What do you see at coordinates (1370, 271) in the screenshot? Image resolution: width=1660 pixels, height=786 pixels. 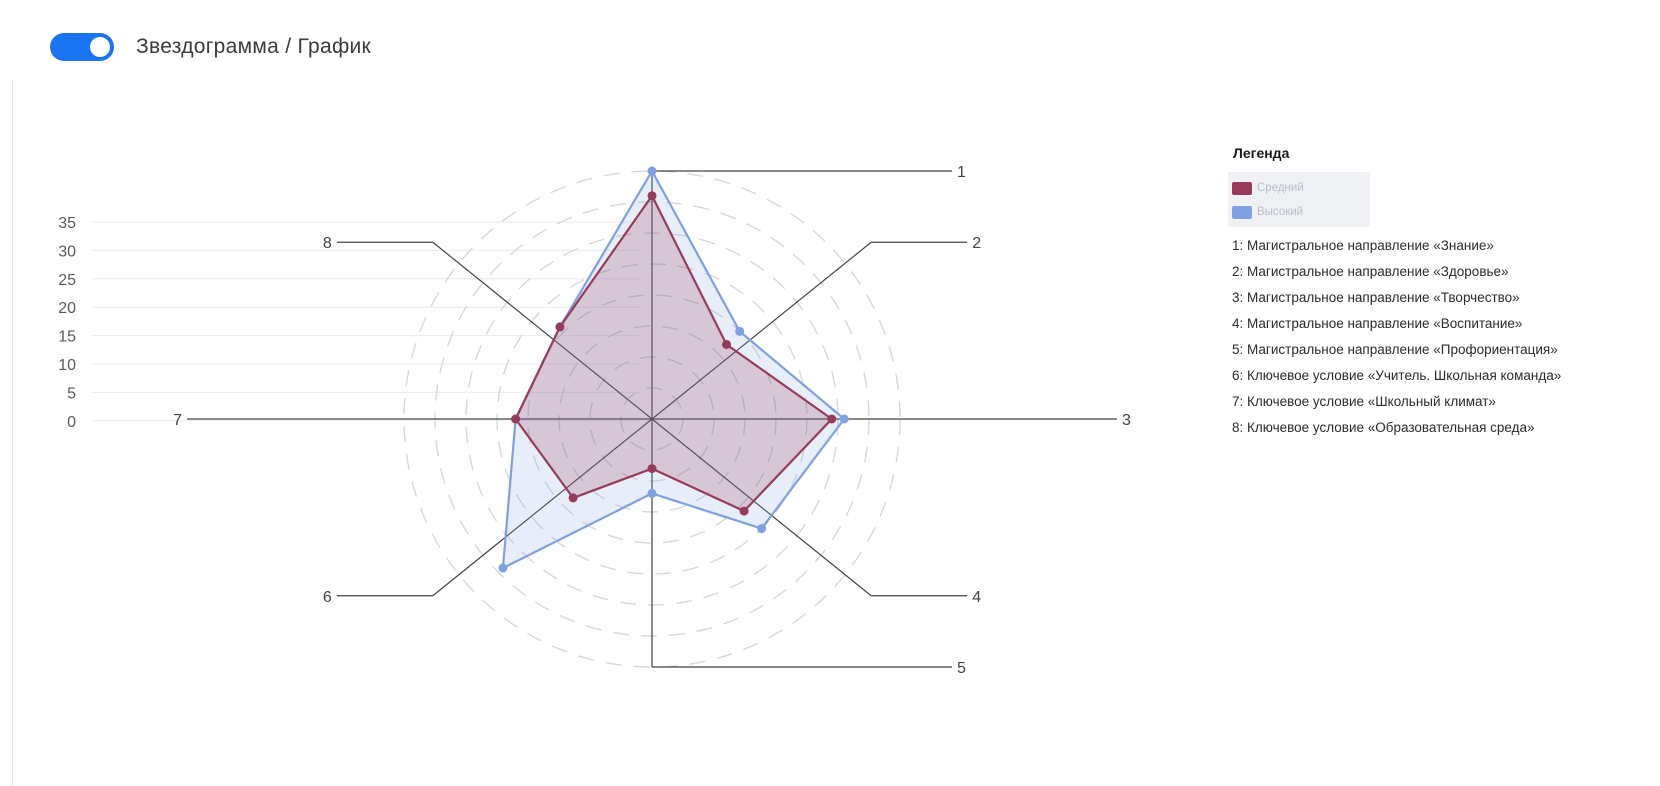 I see `legend-item-2: 2: Магистральное направление «Здоровье»` at bounding box center [1370, 271].